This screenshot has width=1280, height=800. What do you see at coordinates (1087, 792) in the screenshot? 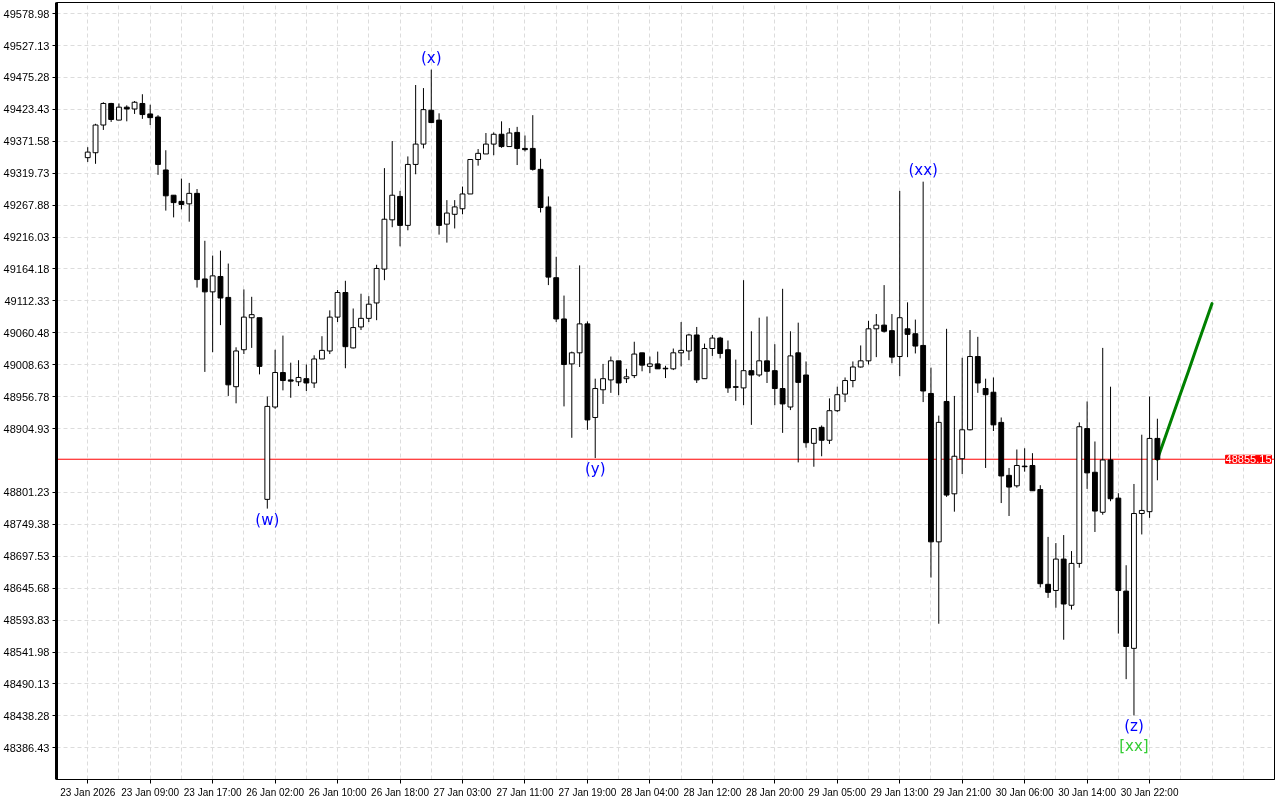
I see `x-tick-label: 30 Jan 14:00` at bounding box center [1087, 792].